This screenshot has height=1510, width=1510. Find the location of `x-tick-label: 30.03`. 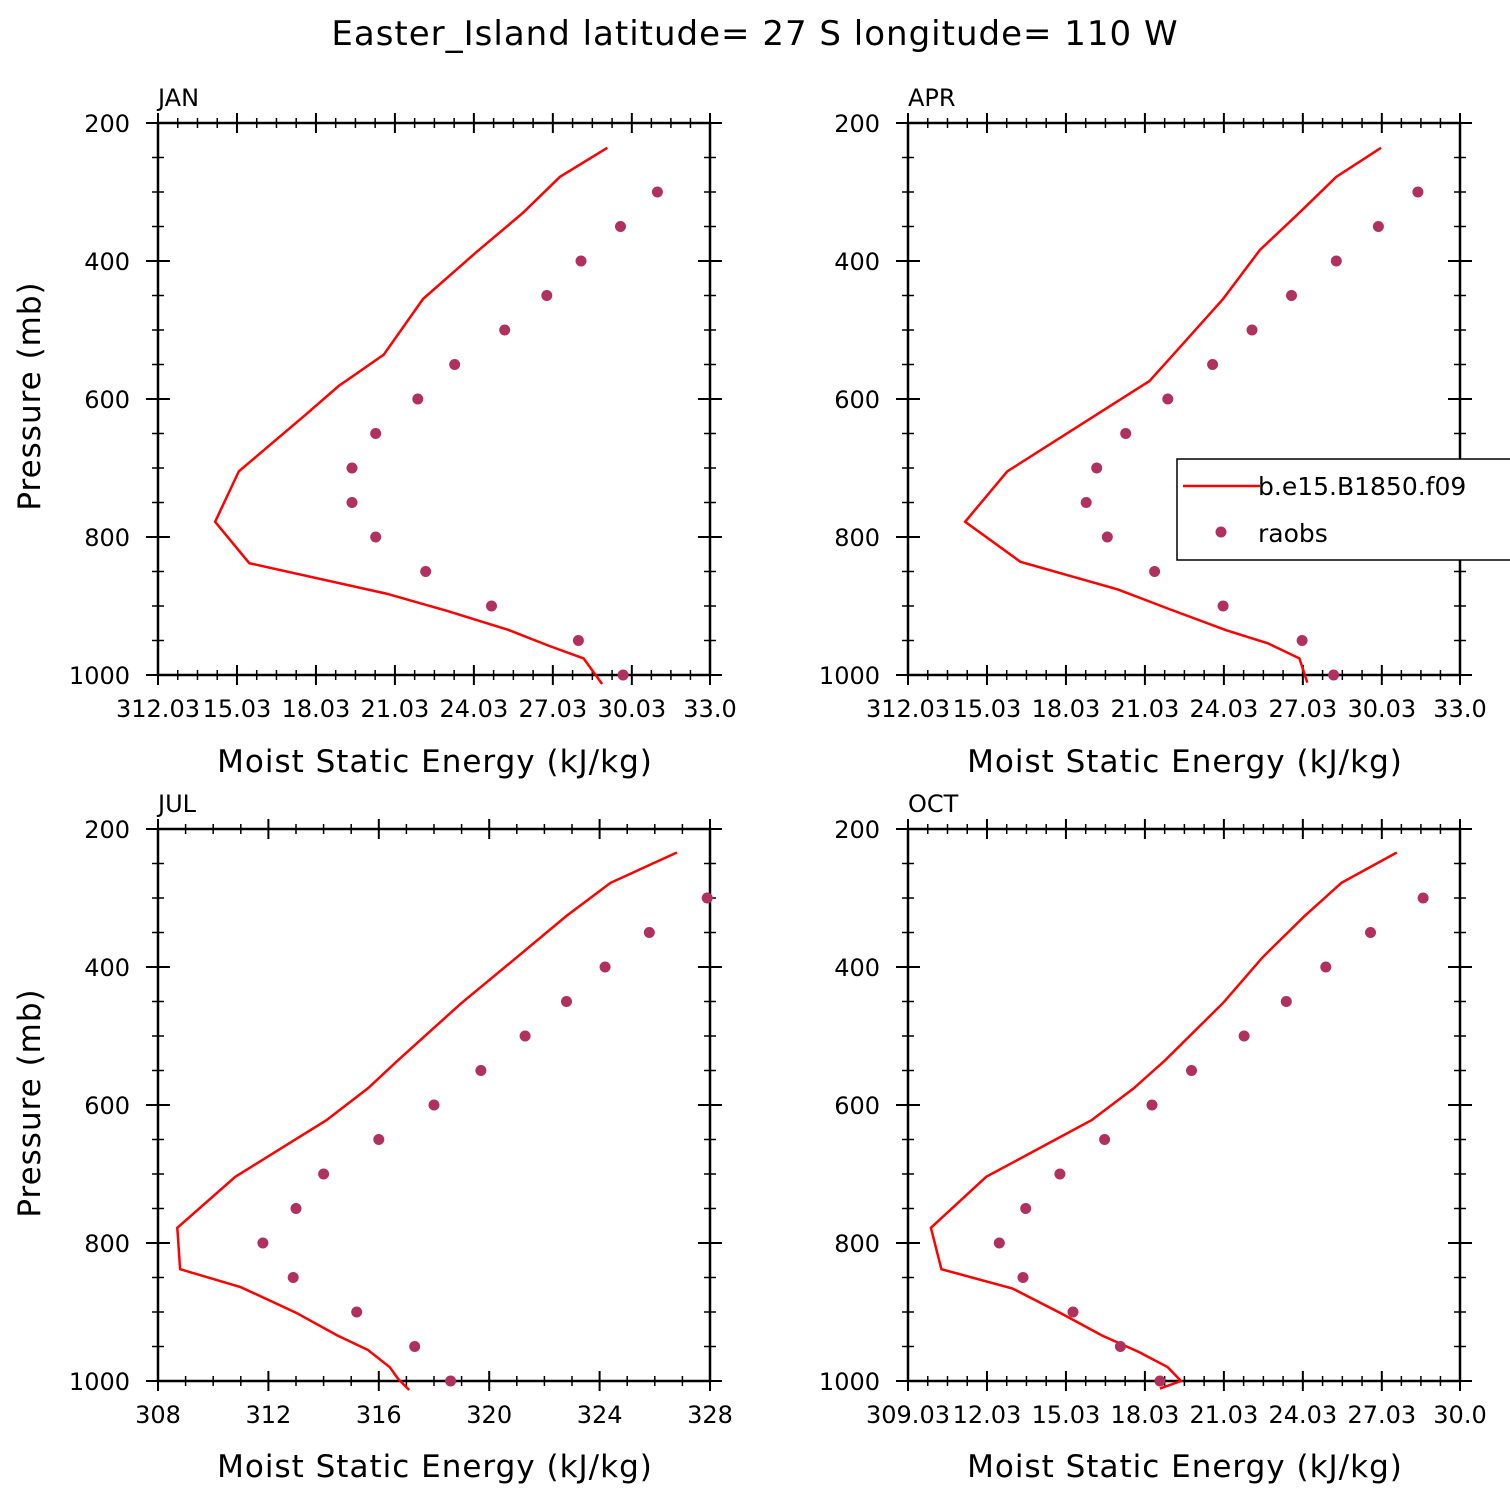

x-tick-label: 30.03 is located at coordinates (631, 709).